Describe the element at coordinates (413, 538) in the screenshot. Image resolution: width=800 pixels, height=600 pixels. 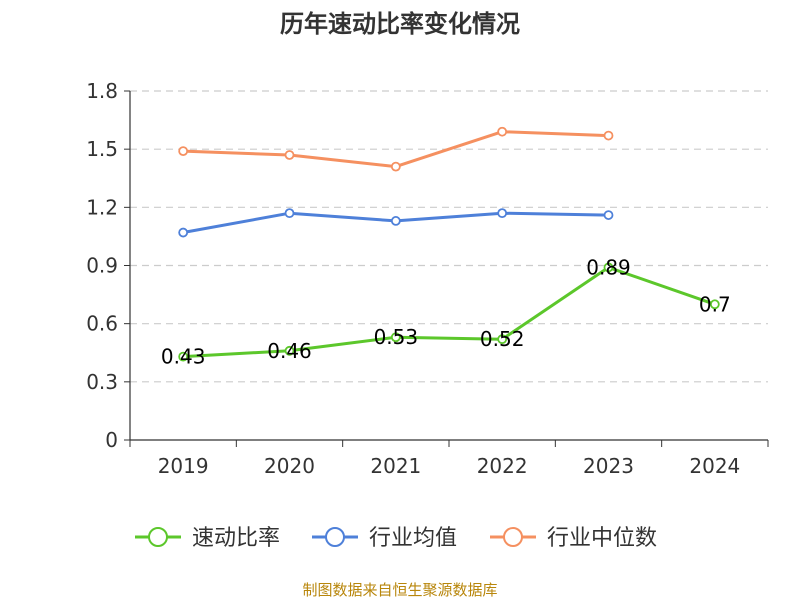
I see `legend-label: 行业均值` at that location.